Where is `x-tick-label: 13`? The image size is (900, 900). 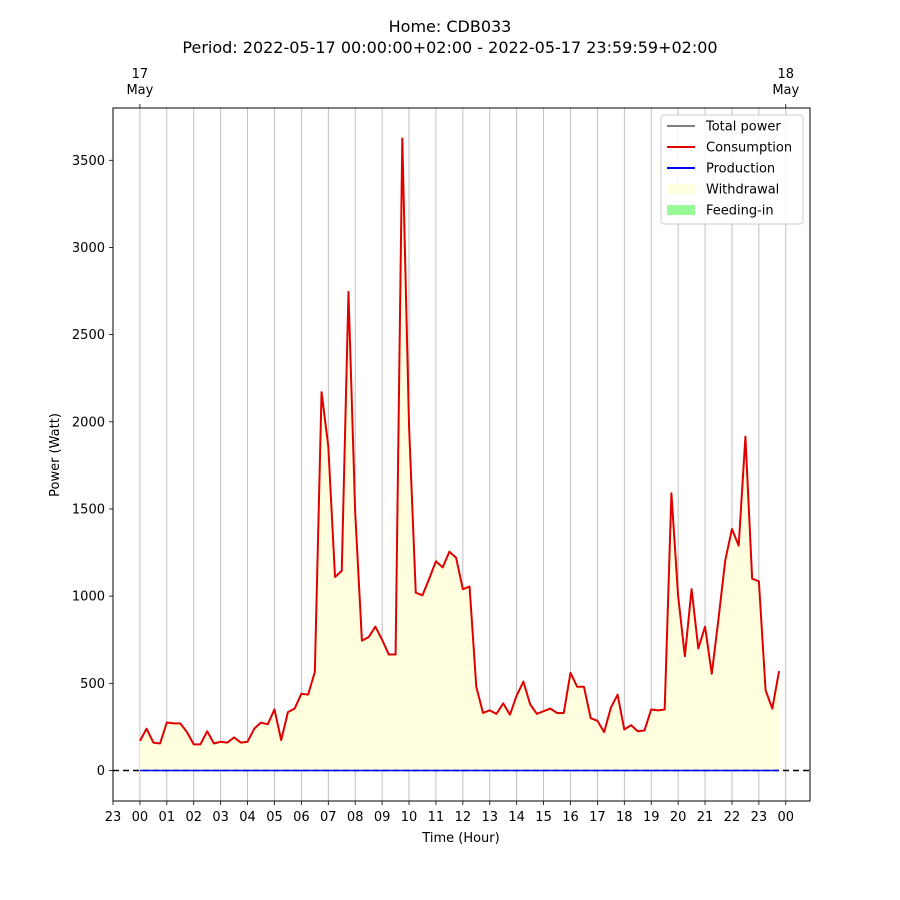 x-tick-label: 13 is located at coordinates (489, 817).